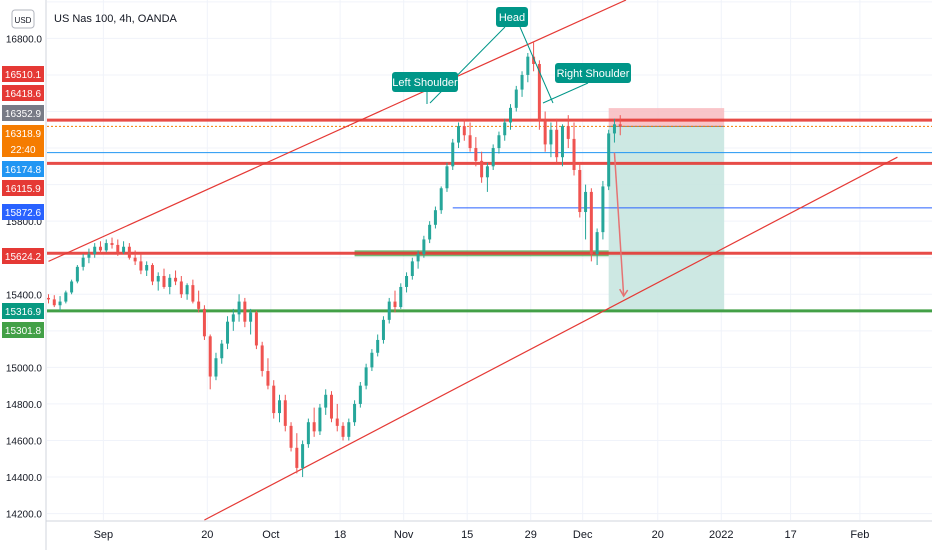  Describe the element at coordinates (116, 19) in the screenshot. I see `chart-header: US Nas 100, 4h, OANDA` at that location.